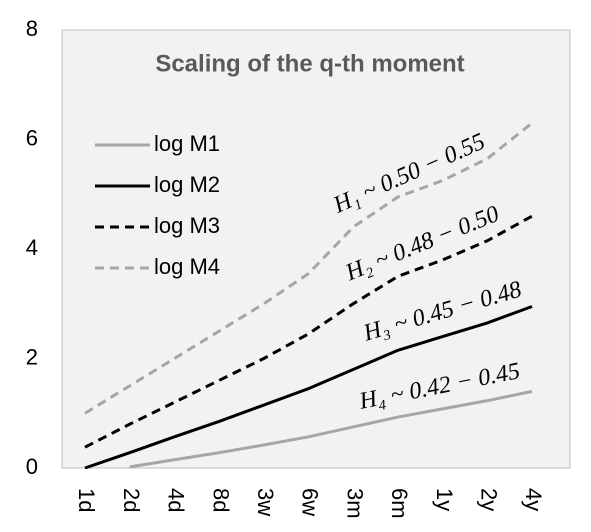  What do you see at coordinates (488, 499) in the screenshot?
I see `x-tick-label: 2y` at bounding box center [488, 499].